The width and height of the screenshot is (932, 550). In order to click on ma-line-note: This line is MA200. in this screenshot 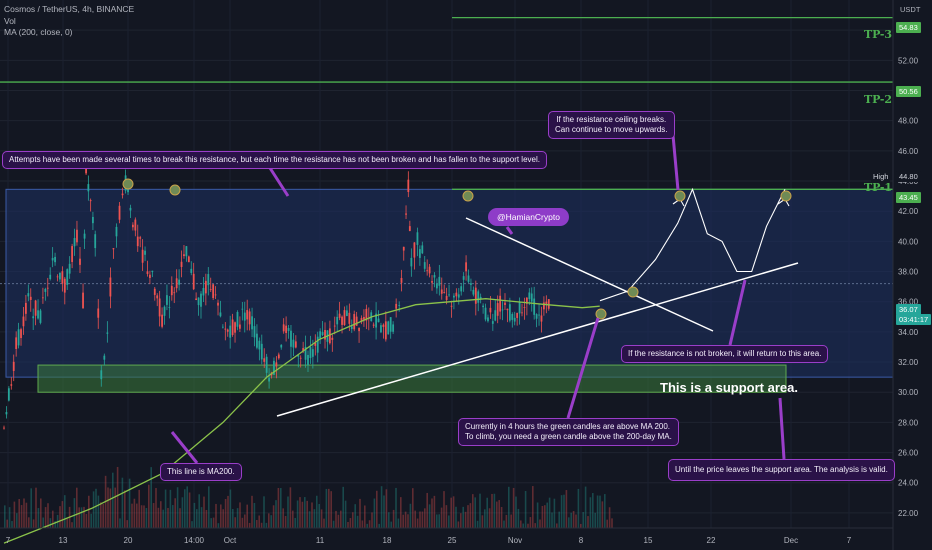, I will do `click(201, 472)`.